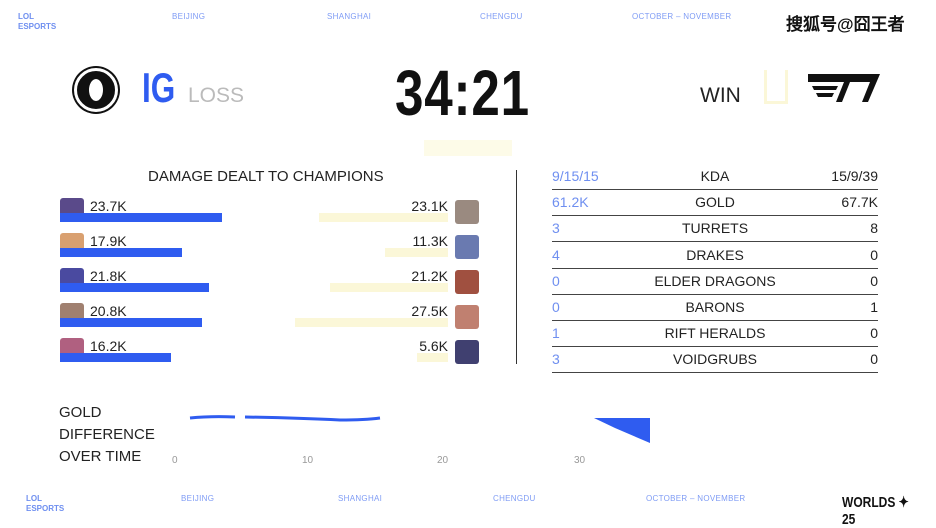 This screenshot has height=528, width=936. I want to click on ig-logo-icon, so click(96, 90).